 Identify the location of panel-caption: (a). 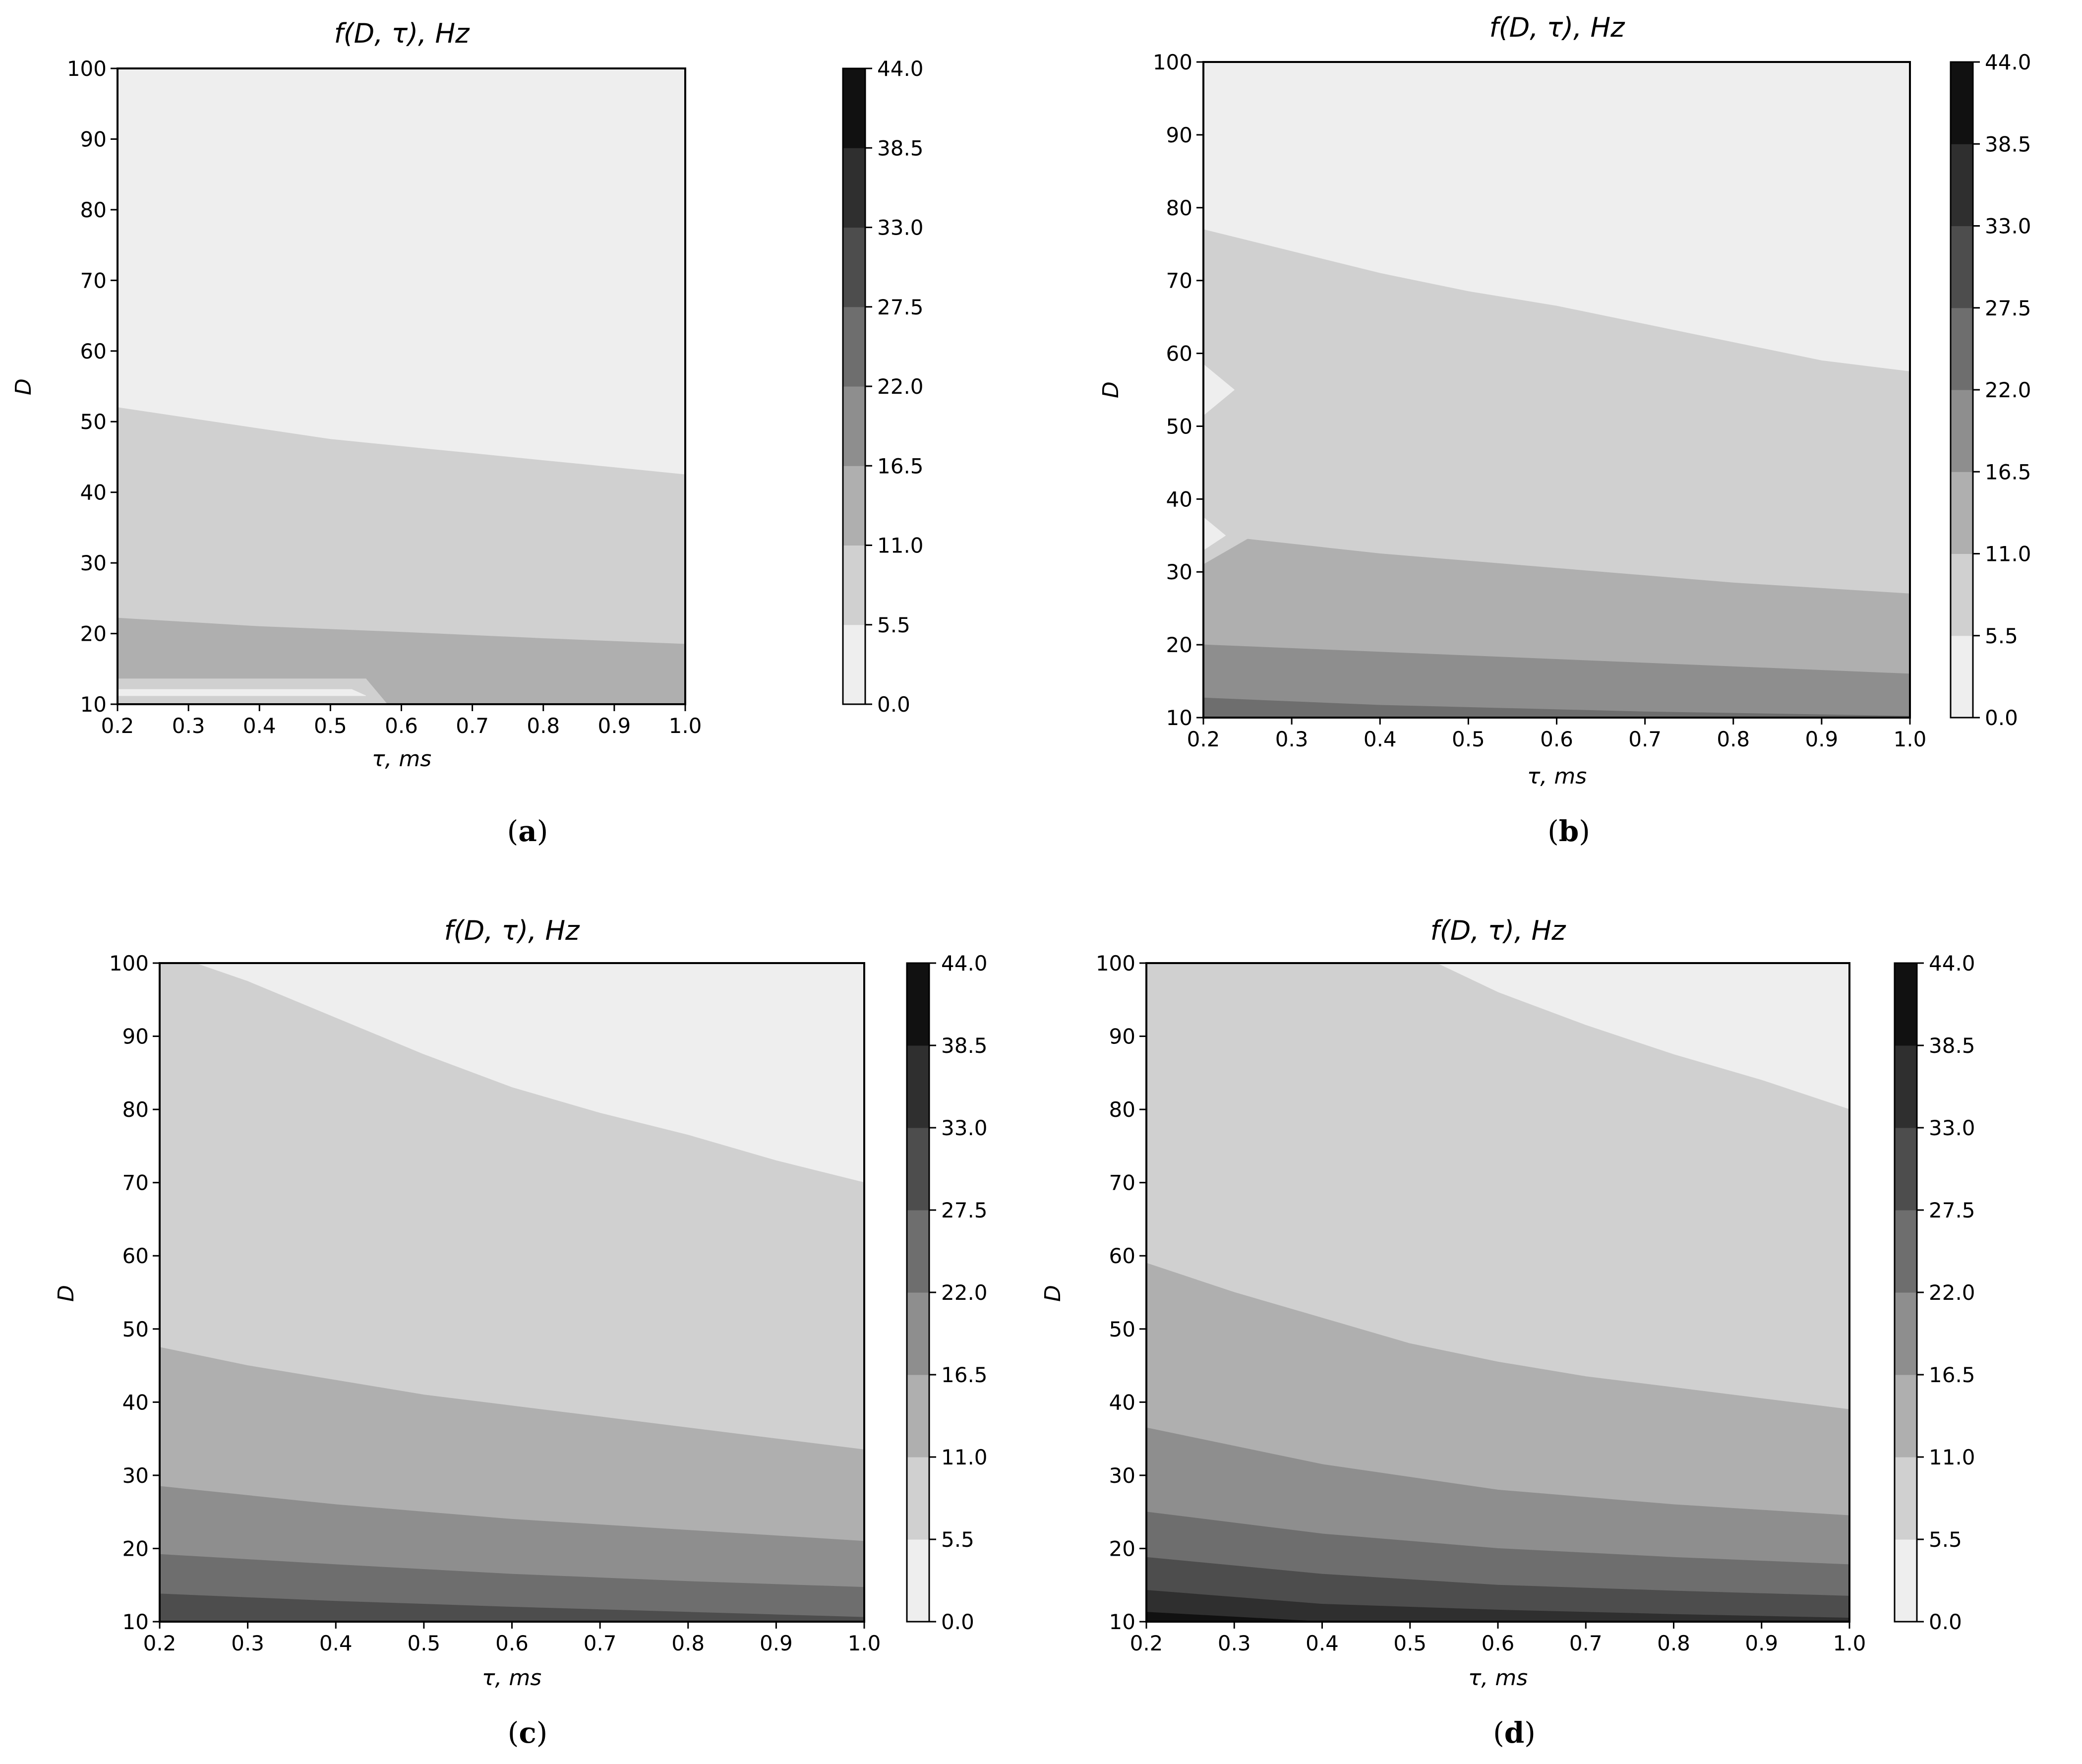
(527, 831).